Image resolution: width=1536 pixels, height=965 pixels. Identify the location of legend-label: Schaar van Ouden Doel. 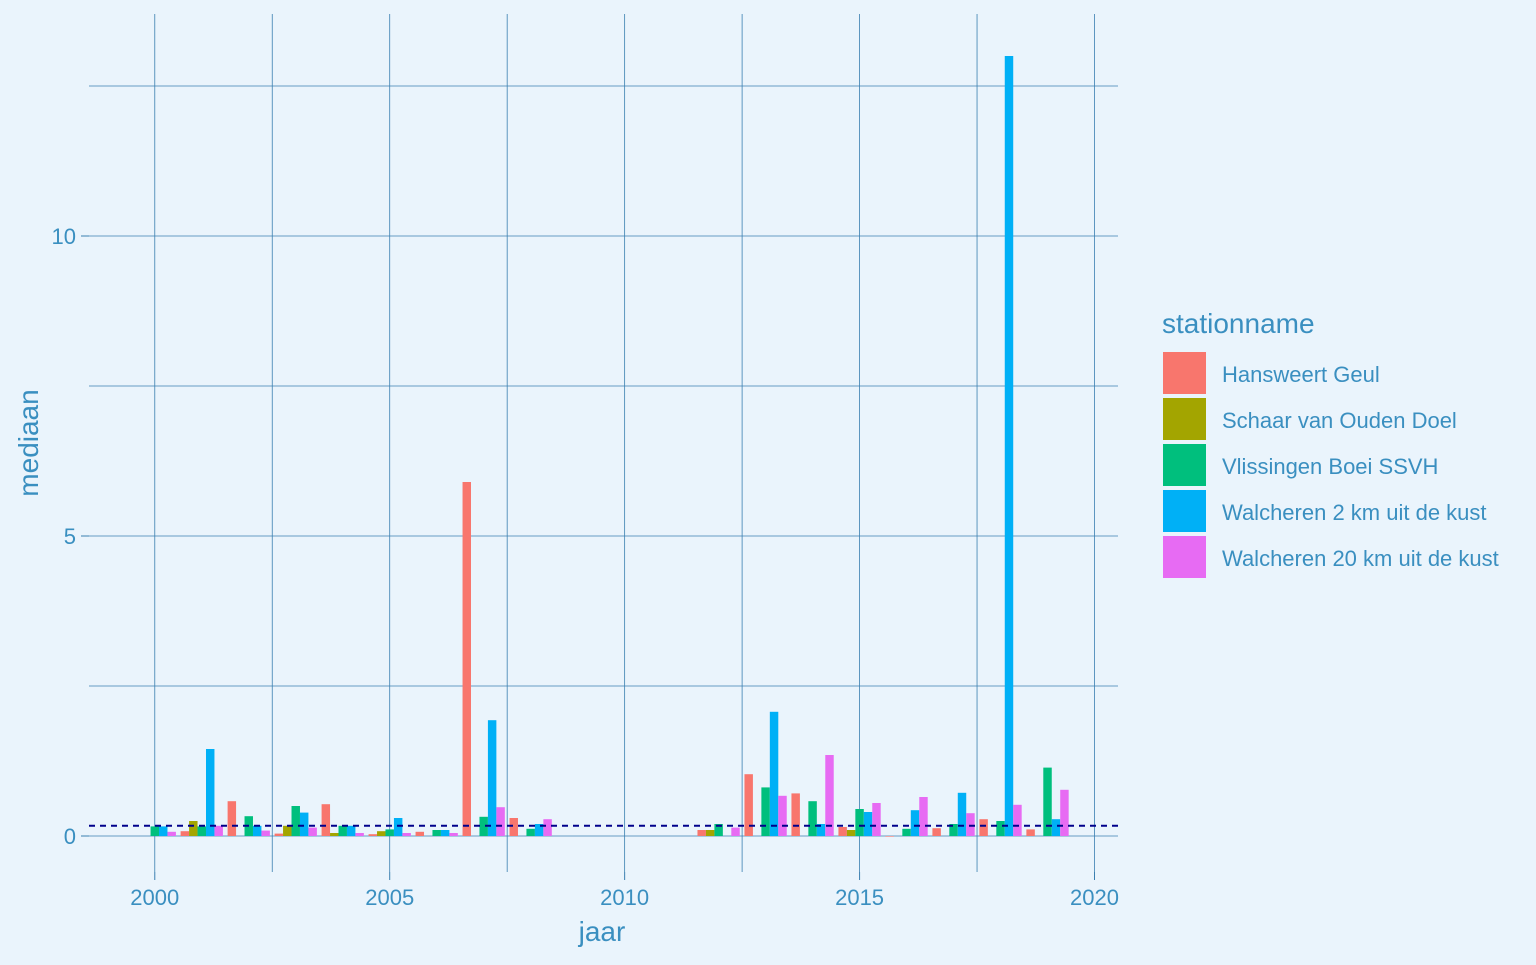
(1339, 420).